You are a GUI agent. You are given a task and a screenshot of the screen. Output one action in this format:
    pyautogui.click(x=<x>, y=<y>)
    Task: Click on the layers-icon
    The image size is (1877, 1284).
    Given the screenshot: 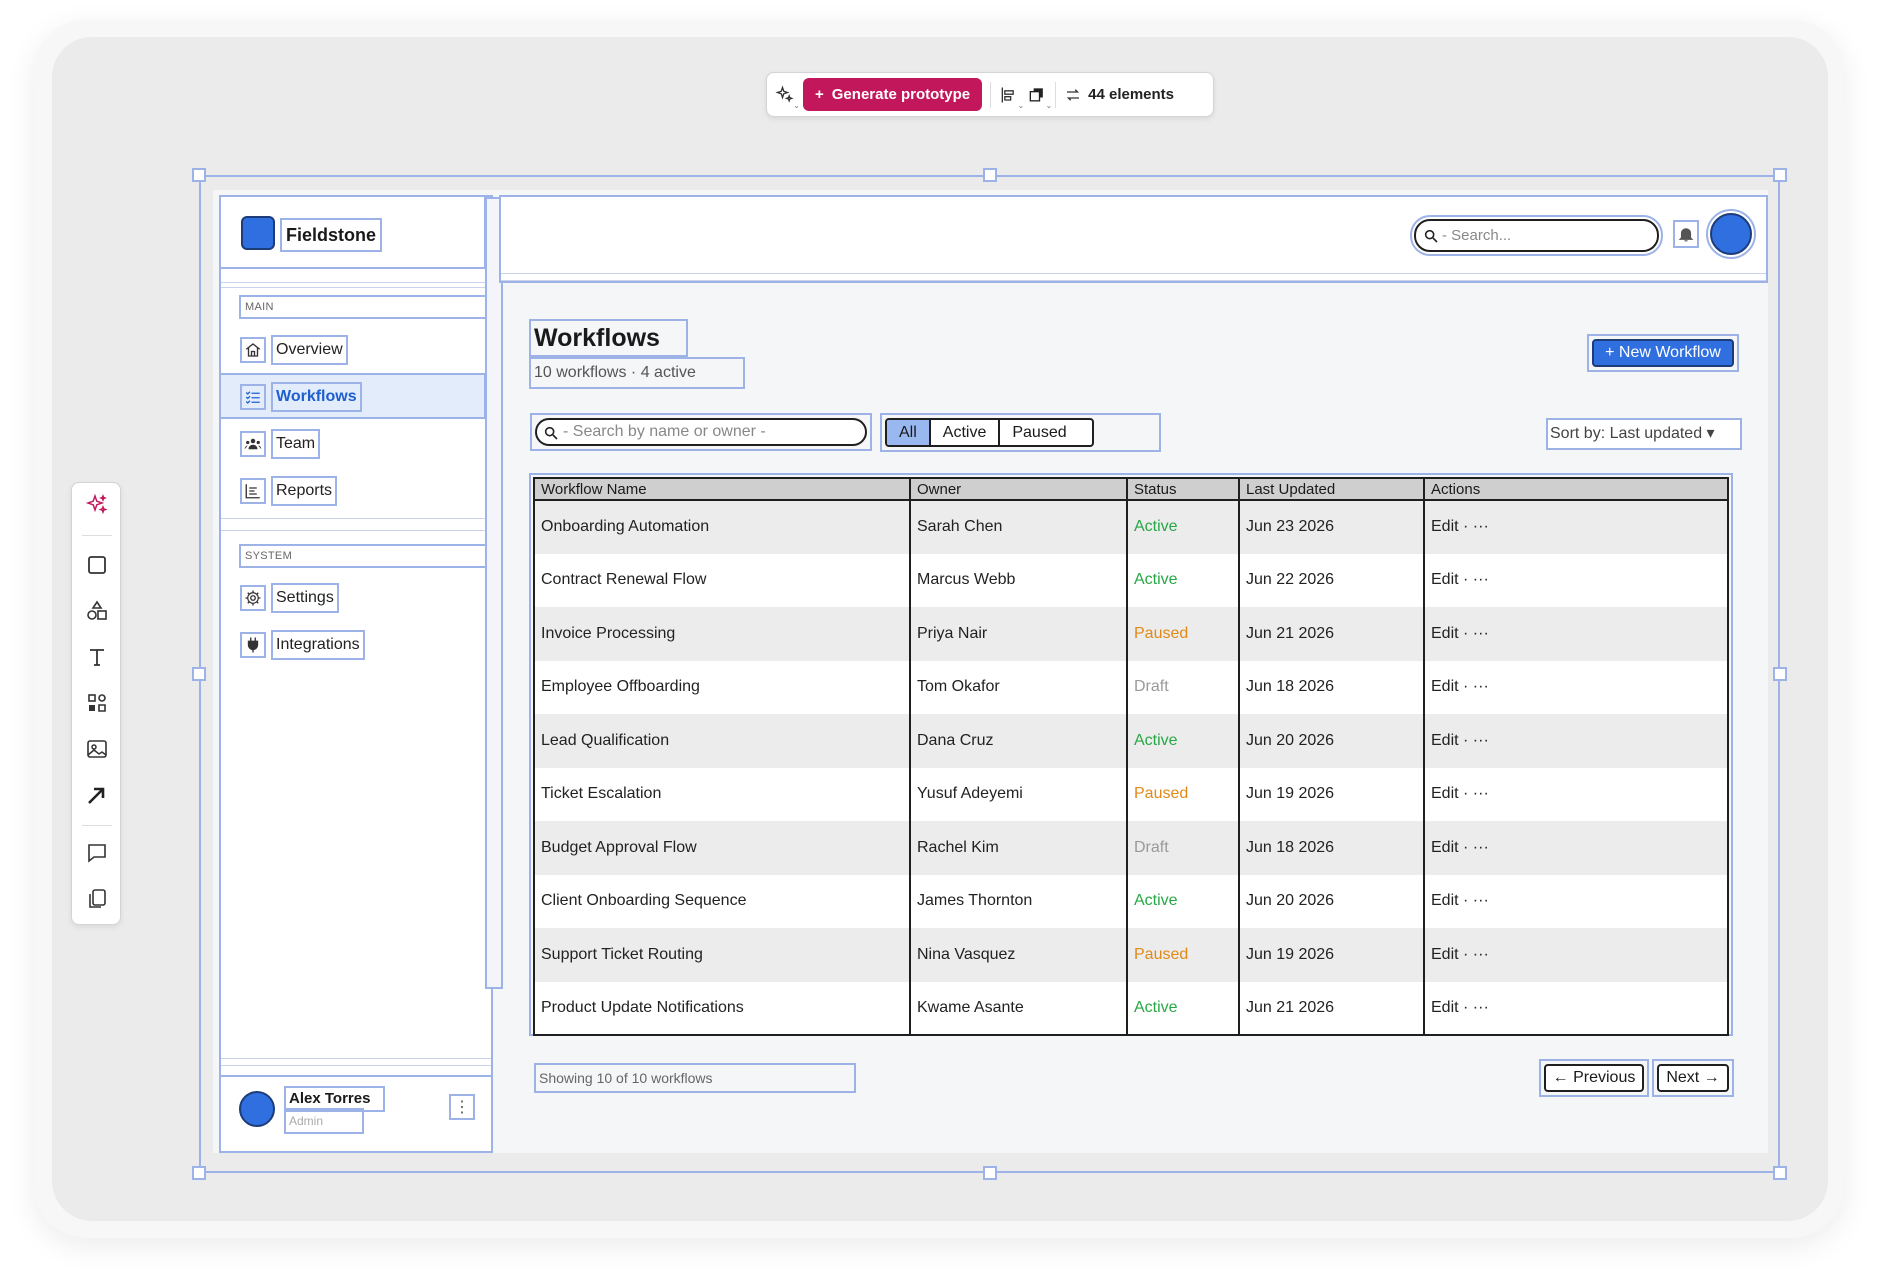 What is the action you would take?
    pyautogui.click(x=1036, y=94)
    